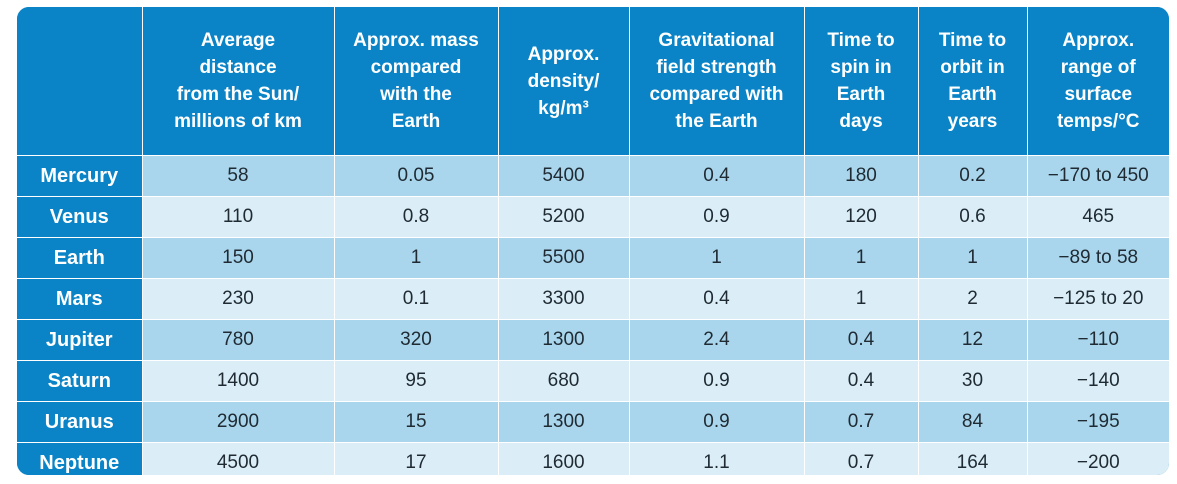 Image resolution: width=1177 pixels, height=484 pixels. I want to click on table-cell: 15, so click(416, 422).